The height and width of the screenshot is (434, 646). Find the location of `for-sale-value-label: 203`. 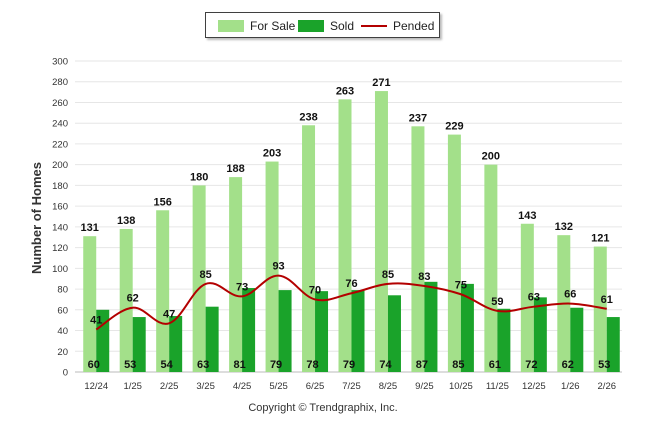

for-sale-value-label: 203 is located at coordinates (272, 154).